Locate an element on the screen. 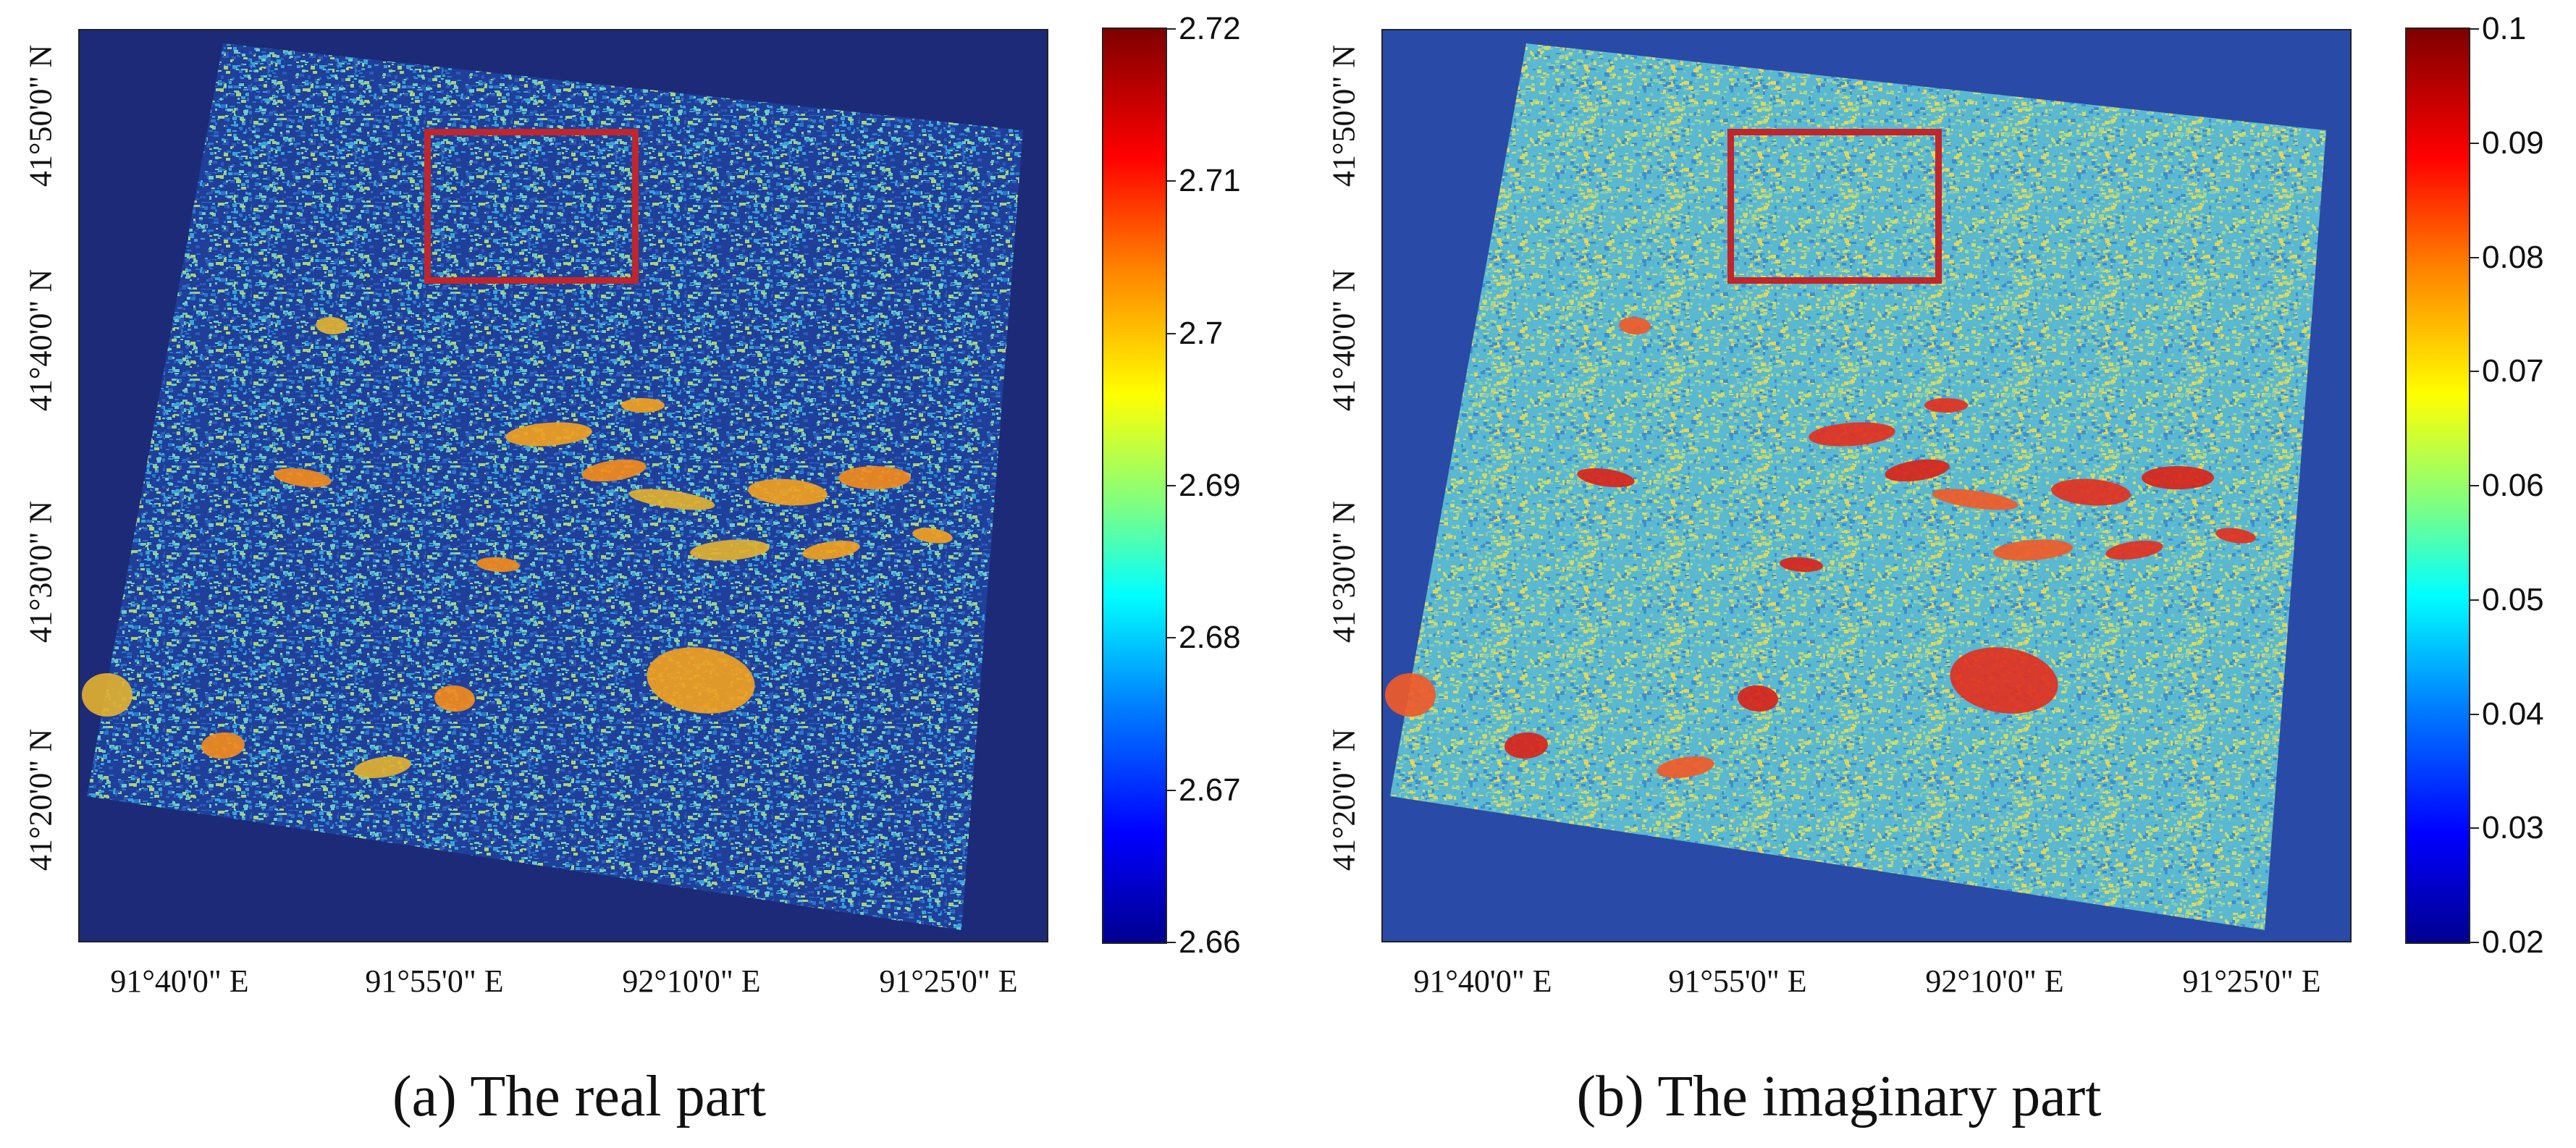  colorbar-tick-label: 0.07 is located at coordinates (2513, 371).